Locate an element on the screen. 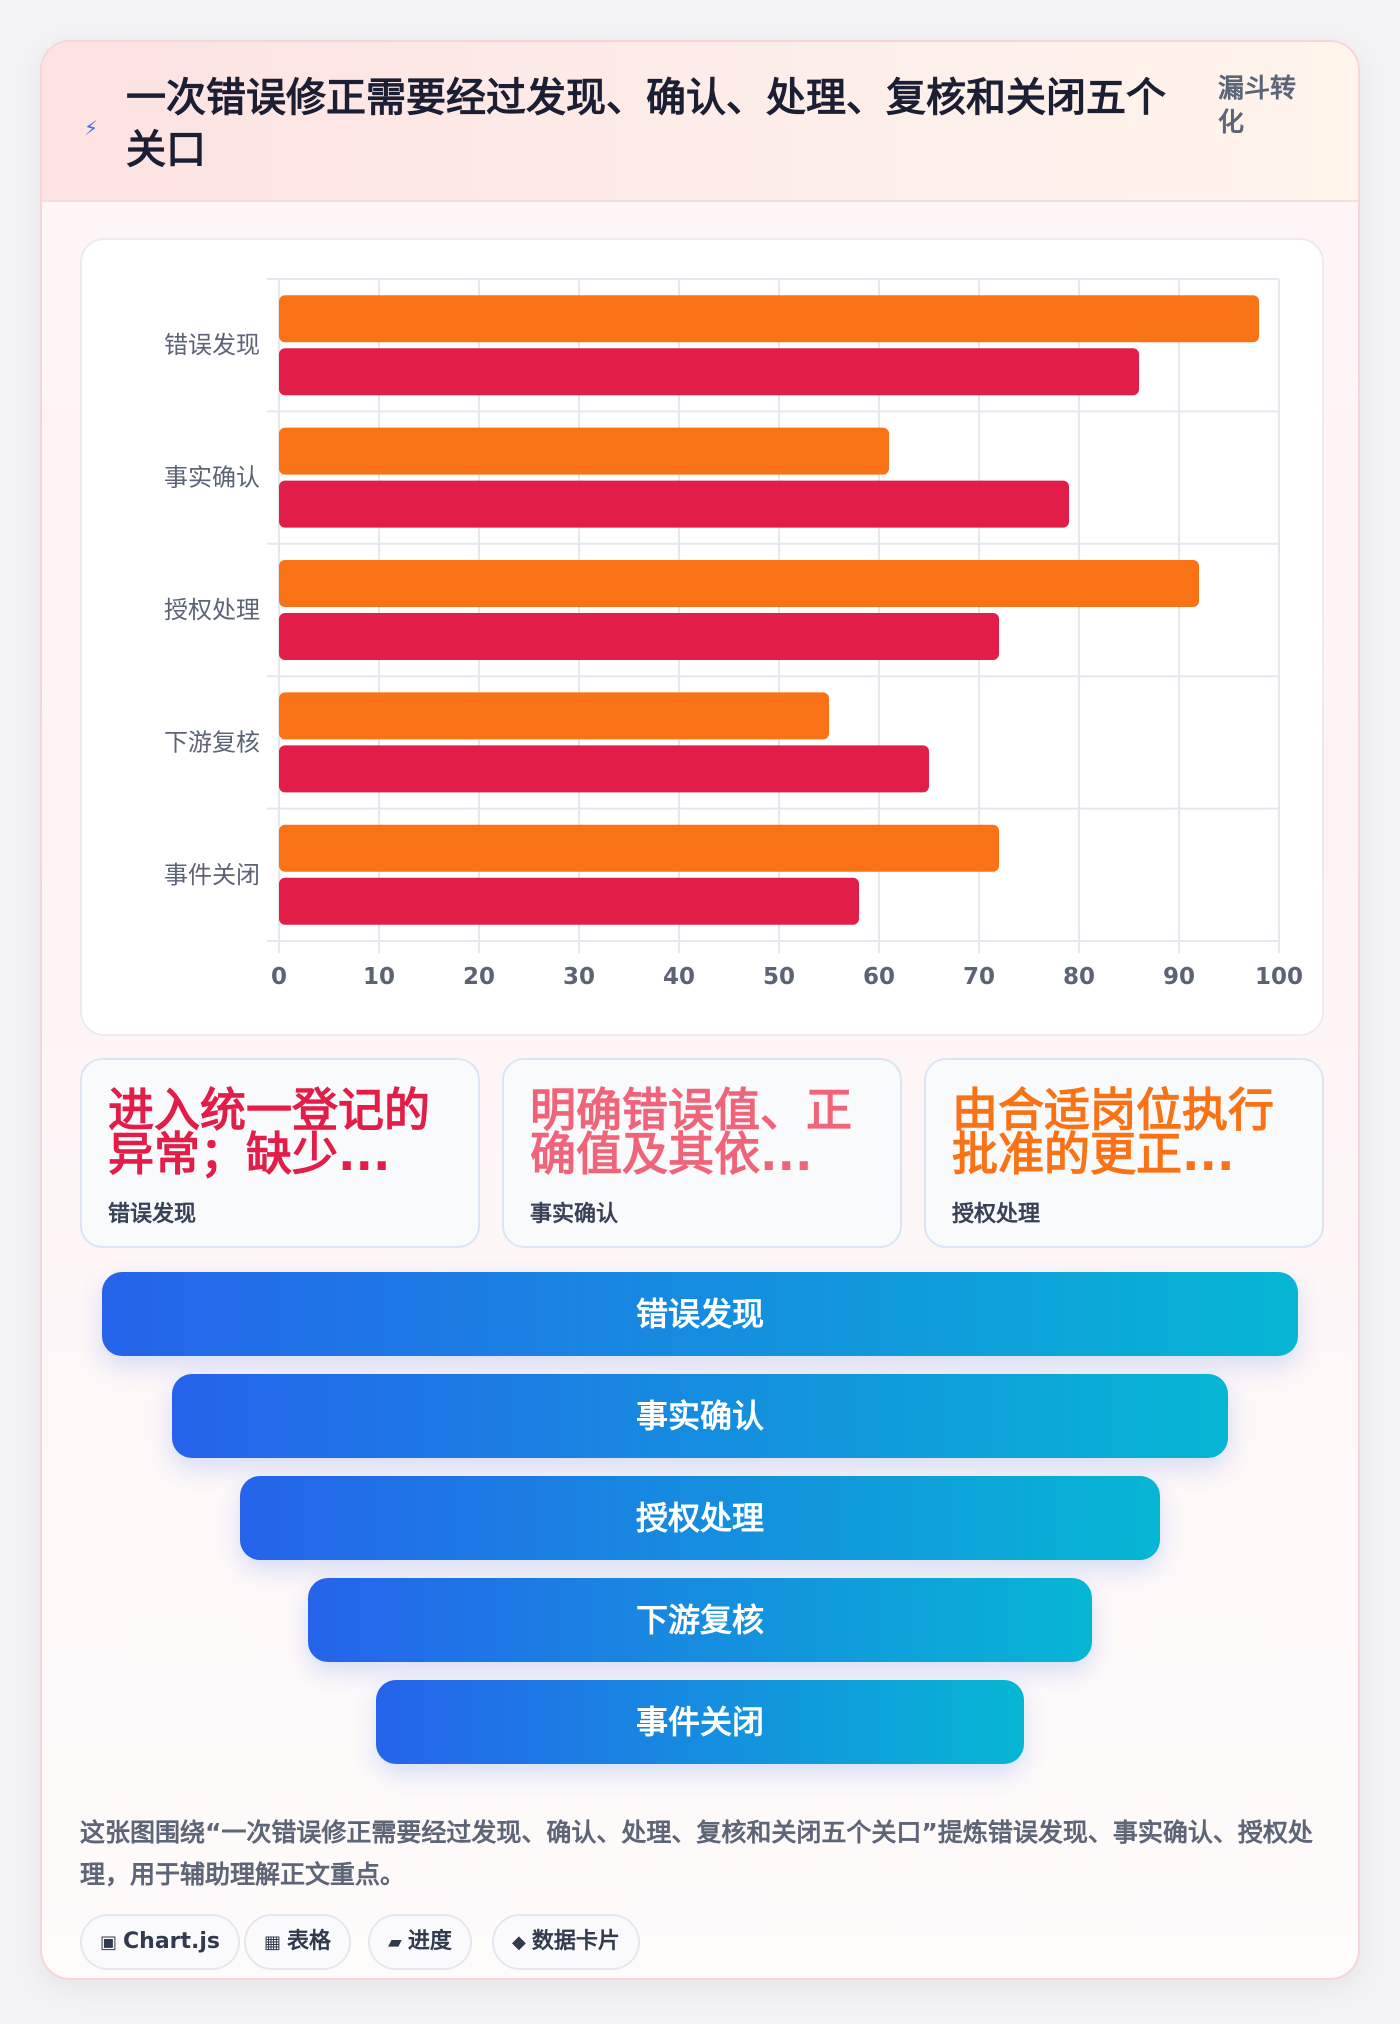 The height and width of the screenshot is (2024, 1400). tick-label: 0 is located at coordinates (279, 977).